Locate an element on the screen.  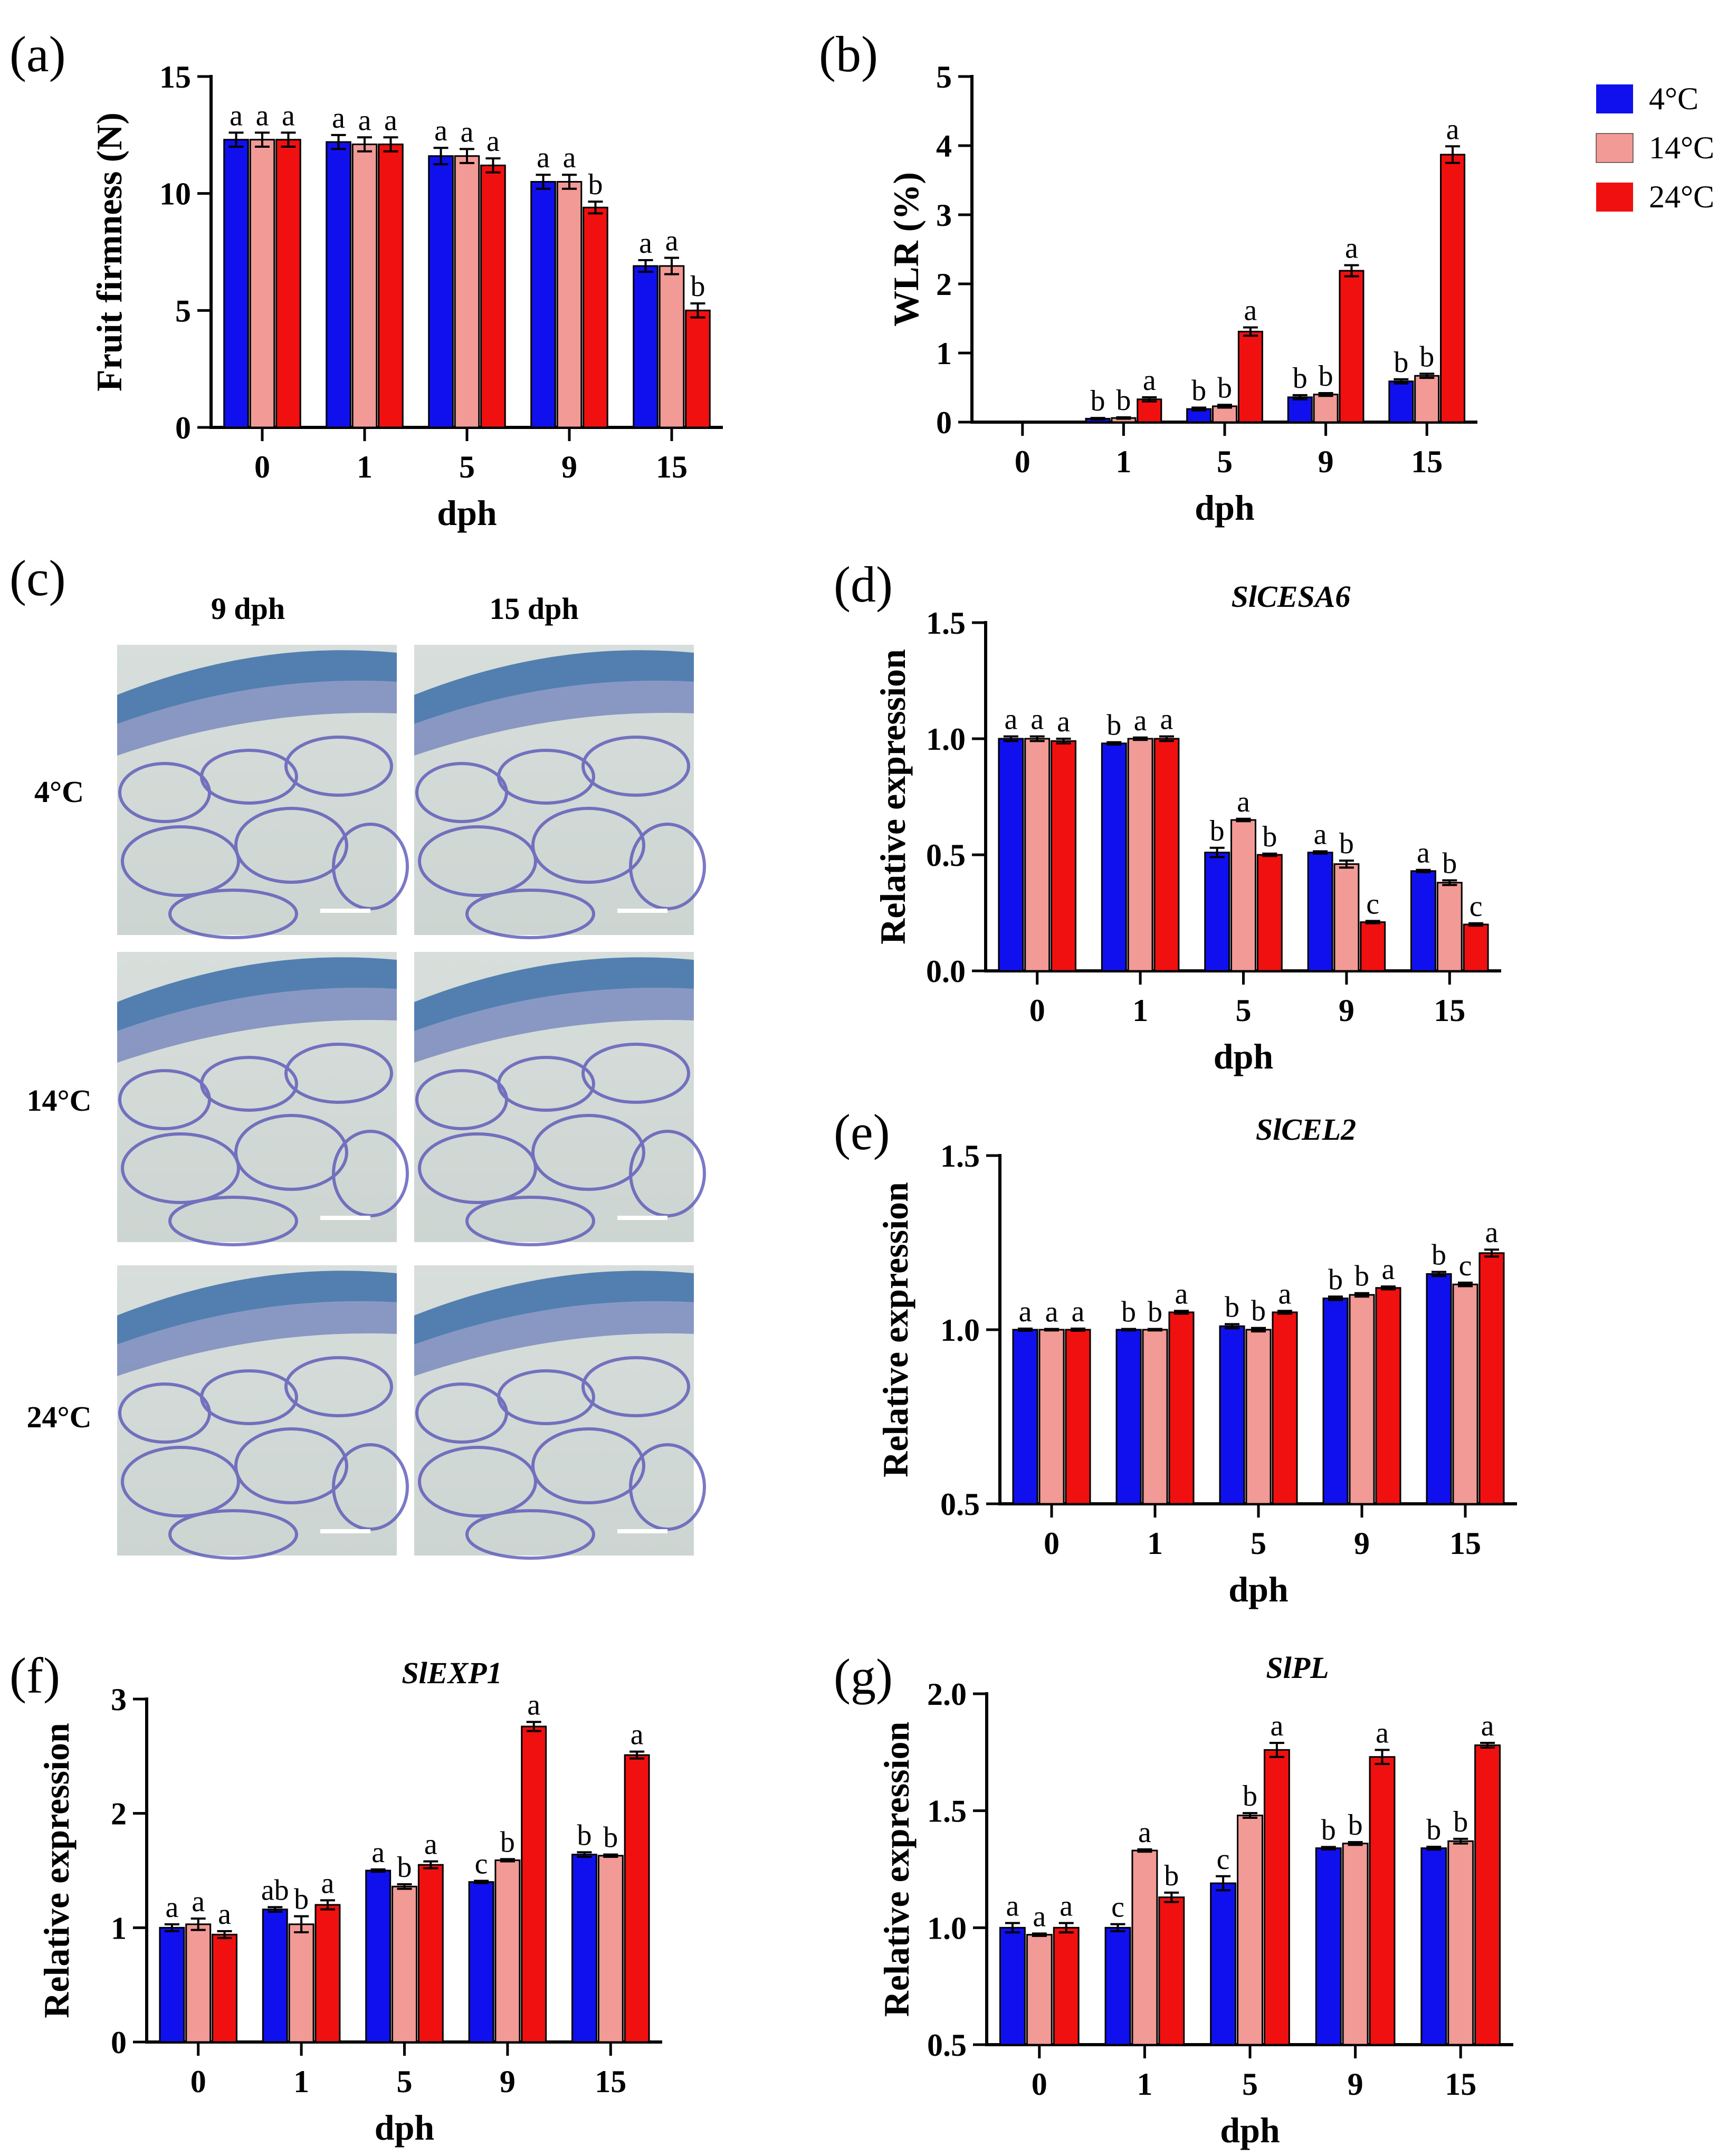
y-tick-label-g: 0.5 is located at coordinates (947, 2045).